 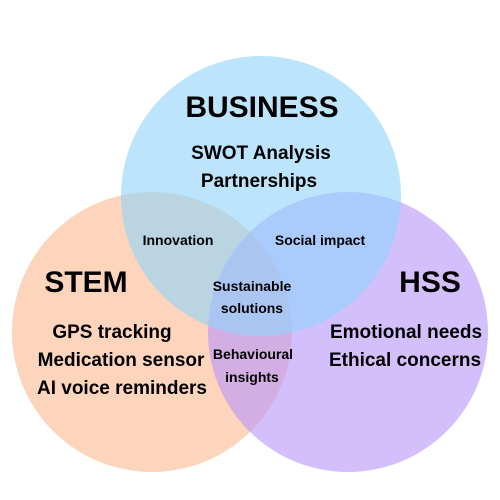 I want to click on stem-title: STEM, so click(x=85, y=282).